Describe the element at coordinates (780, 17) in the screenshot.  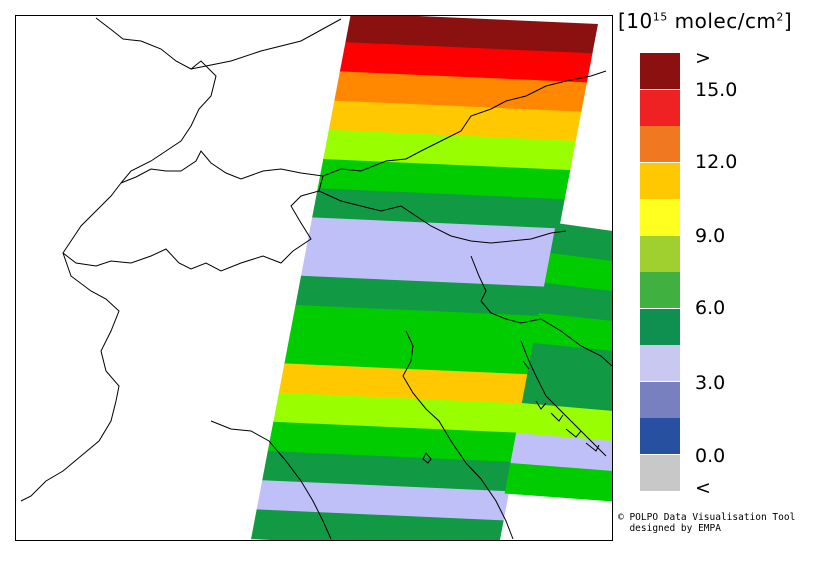
I see `unit-square: 2` at that location.